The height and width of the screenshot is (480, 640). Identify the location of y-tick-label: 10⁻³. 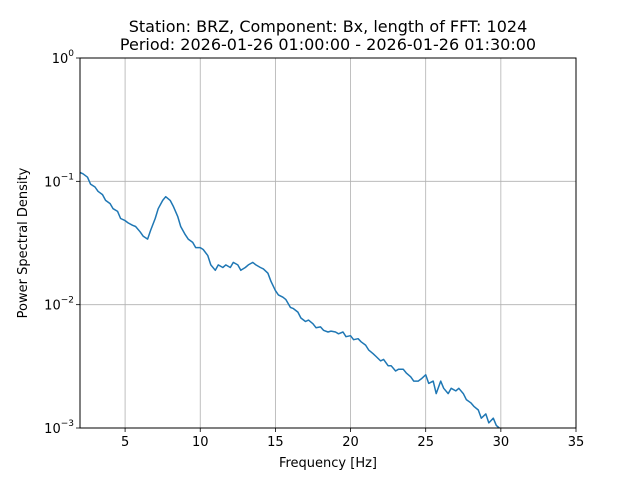
(59, 428).